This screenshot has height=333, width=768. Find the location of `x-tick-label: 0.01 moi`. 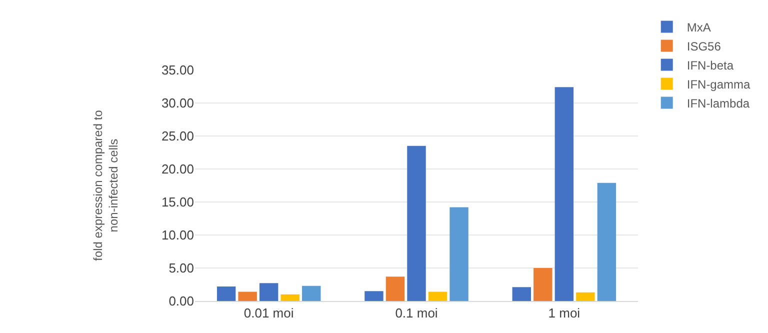

x-tick-label: 0.01 moi is located at coordinates (269, 313).